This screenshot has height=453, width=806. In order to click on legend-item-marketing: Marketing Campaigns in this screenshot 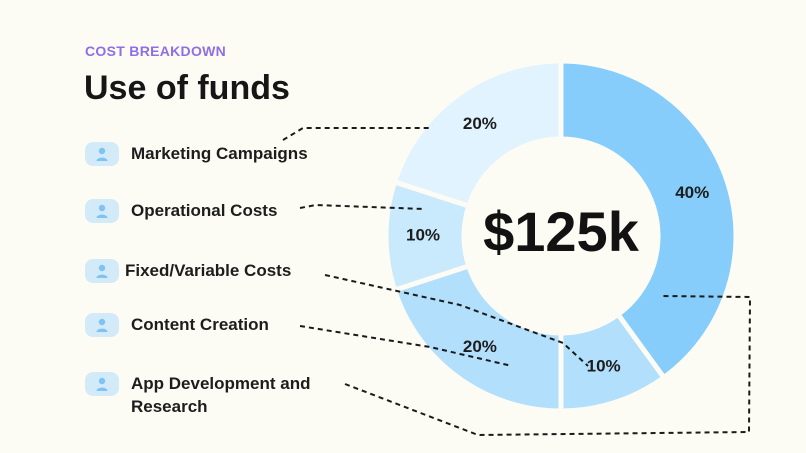, I will do `click(196, 154)`.